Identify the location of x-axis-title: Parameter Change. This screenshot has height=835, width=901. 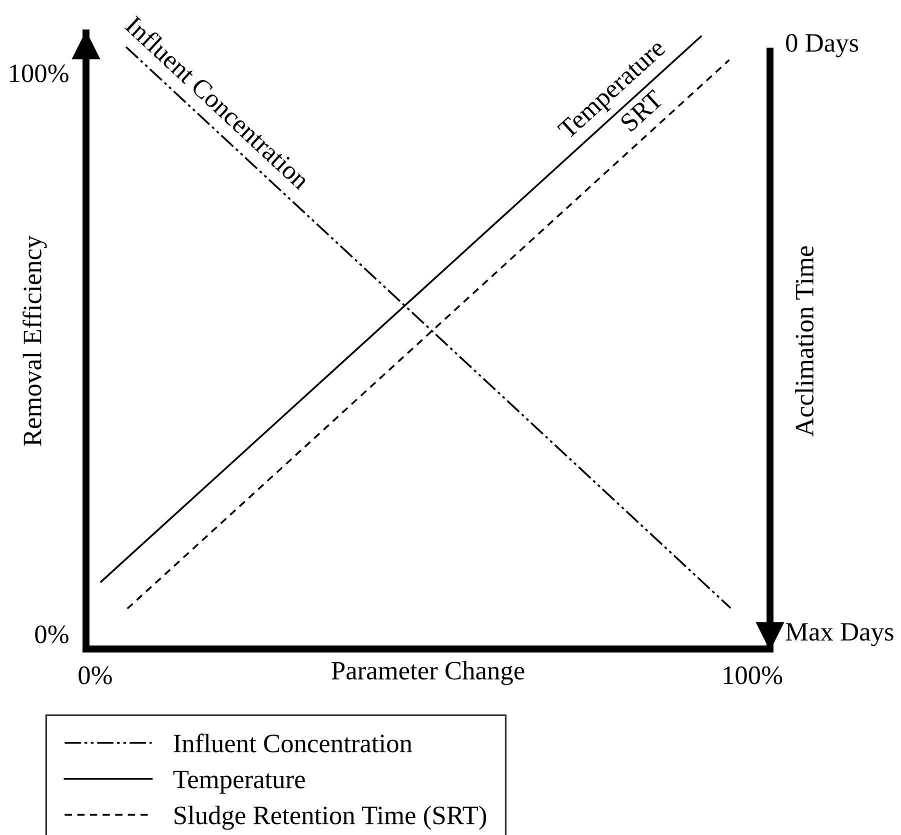
(428, 673).